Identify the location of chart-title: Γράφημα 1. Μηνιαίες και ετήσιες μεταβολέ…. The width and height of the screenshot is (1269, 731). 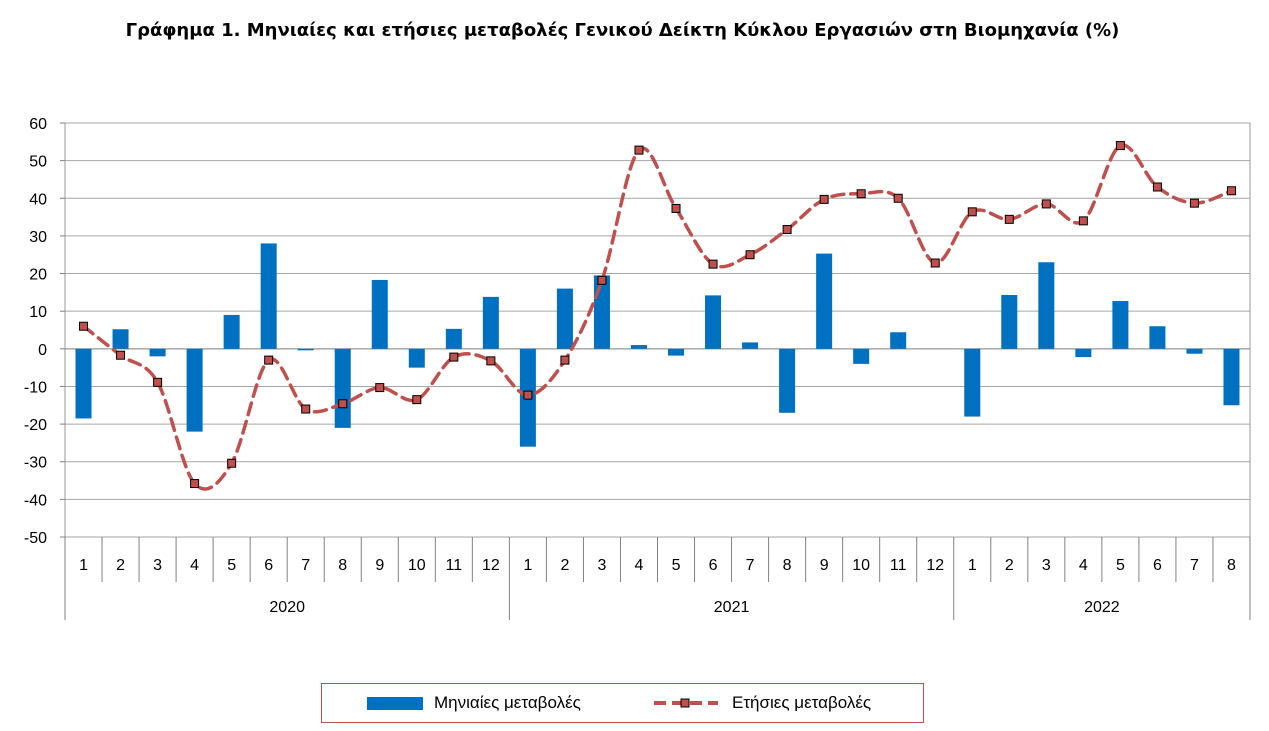
(622, 30).